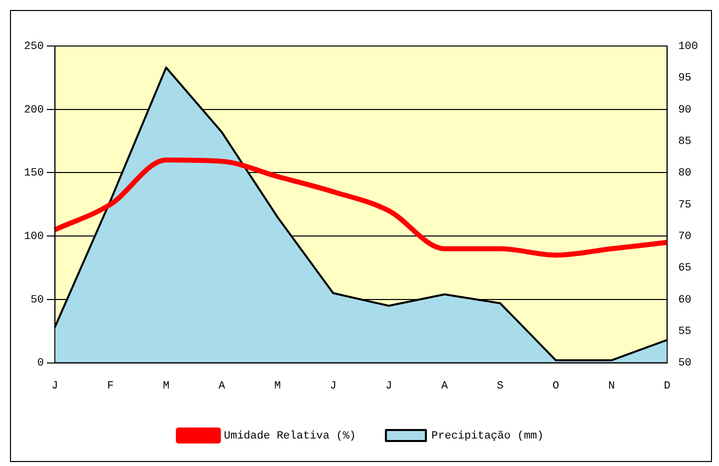  I want to click on legend-label: Umidade Relativa (%), so click(290, 436).